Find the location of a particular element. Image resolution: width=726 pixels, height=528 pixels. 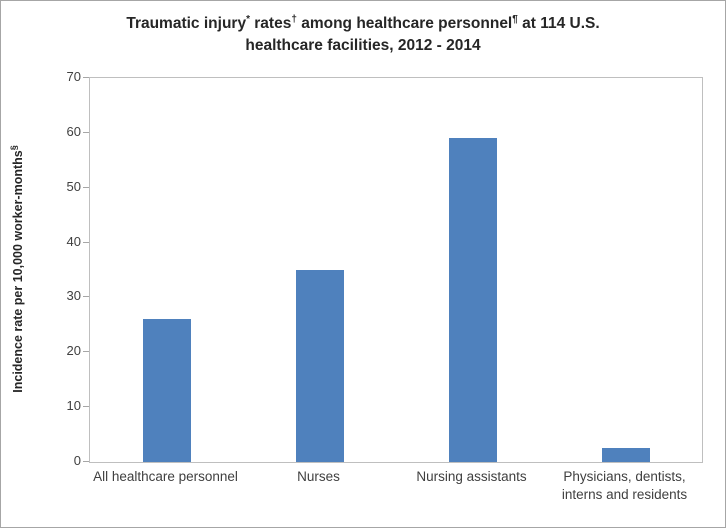

chart-title-line: healthcare facilities, 2012 - 2014 is located at coordinates (363, 46).